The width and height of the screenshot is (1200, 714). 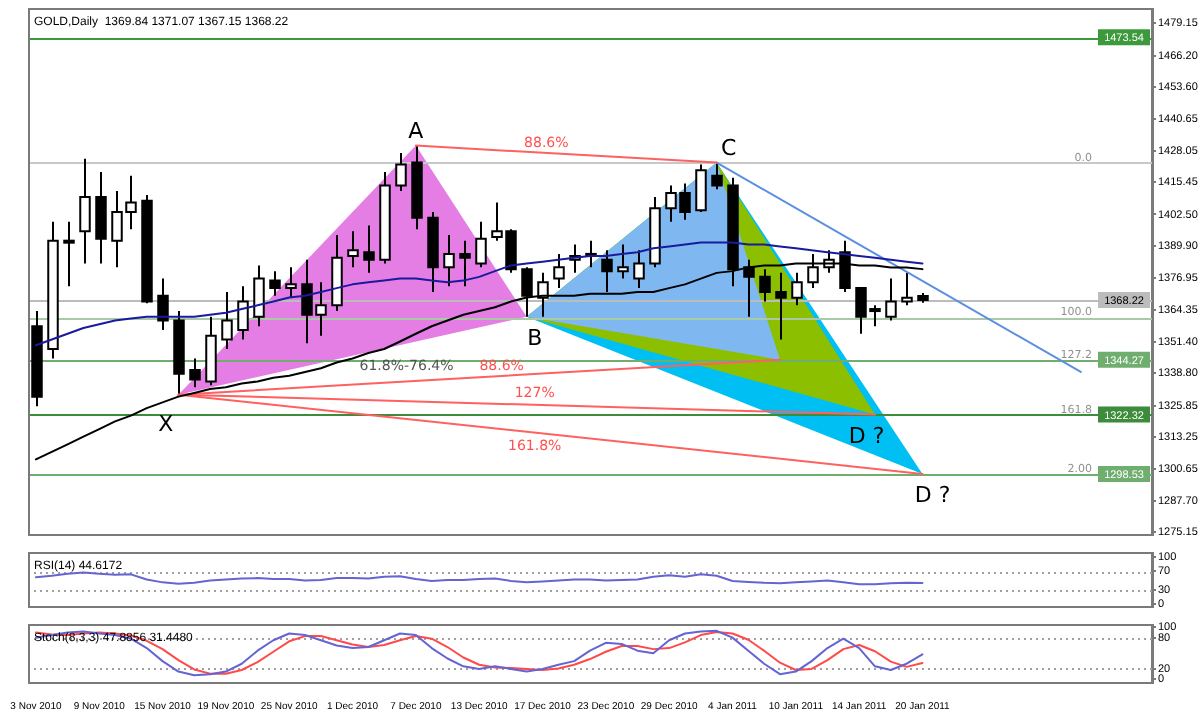 I want to click on annotation: B, so click(x=535, y=337).